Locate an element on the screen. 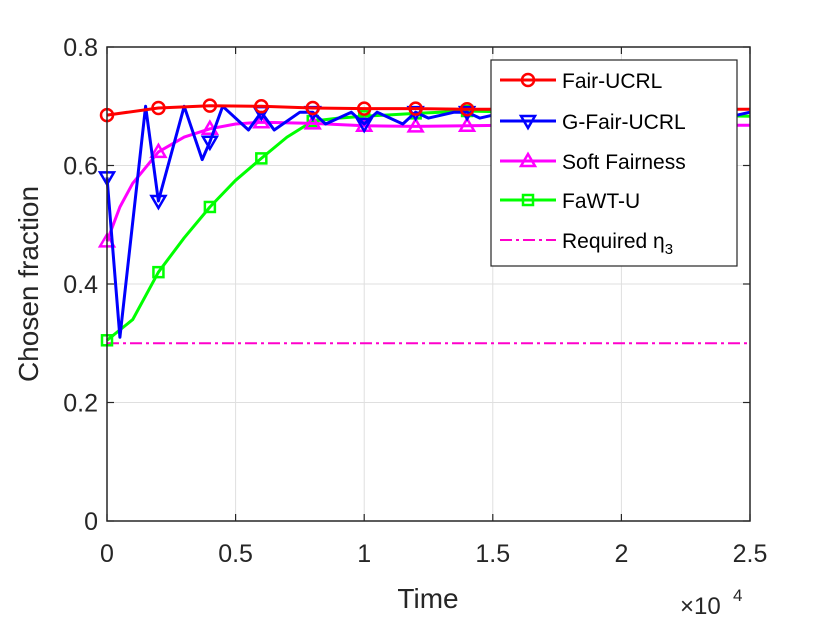  legend-label: Required η3 is located at coordinates (617, 244).